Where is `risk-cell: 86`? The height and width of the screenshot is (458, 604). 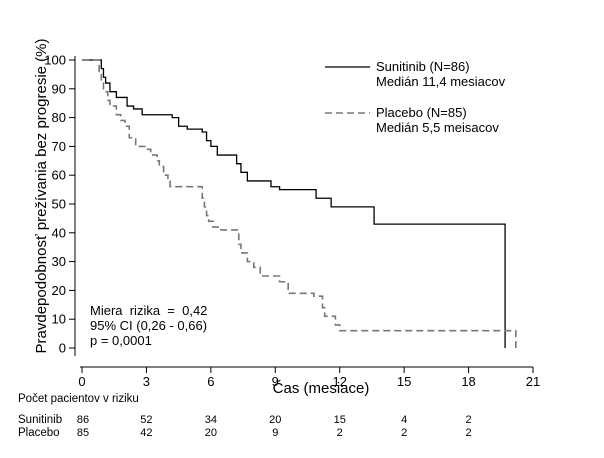
risk-cell: 86 is located at coordinates (83, 420).